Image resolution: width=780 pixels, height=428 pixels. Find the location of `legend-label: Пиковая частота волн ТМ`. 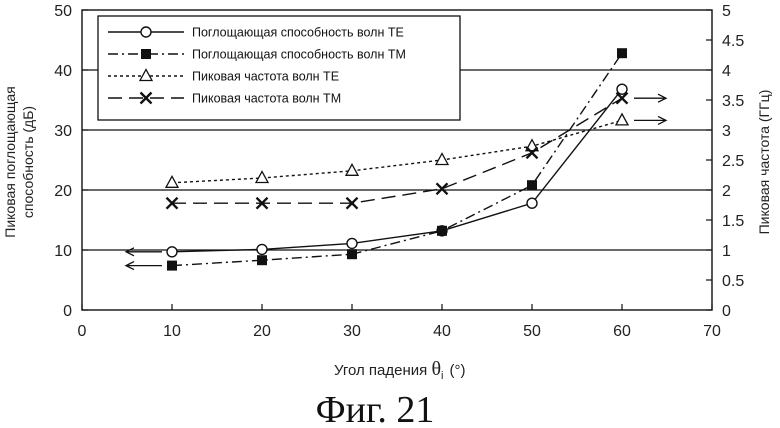

legend-label: Пиковая частота волн ТМ is located at coordinates (266, 99).